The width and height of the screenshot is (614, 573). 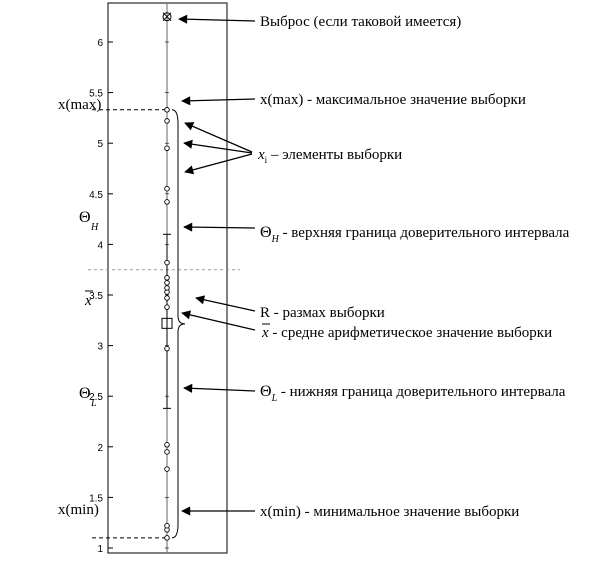 I want to click on annotation-elements: xi – элементы выборки, so click(x=329, y=156).